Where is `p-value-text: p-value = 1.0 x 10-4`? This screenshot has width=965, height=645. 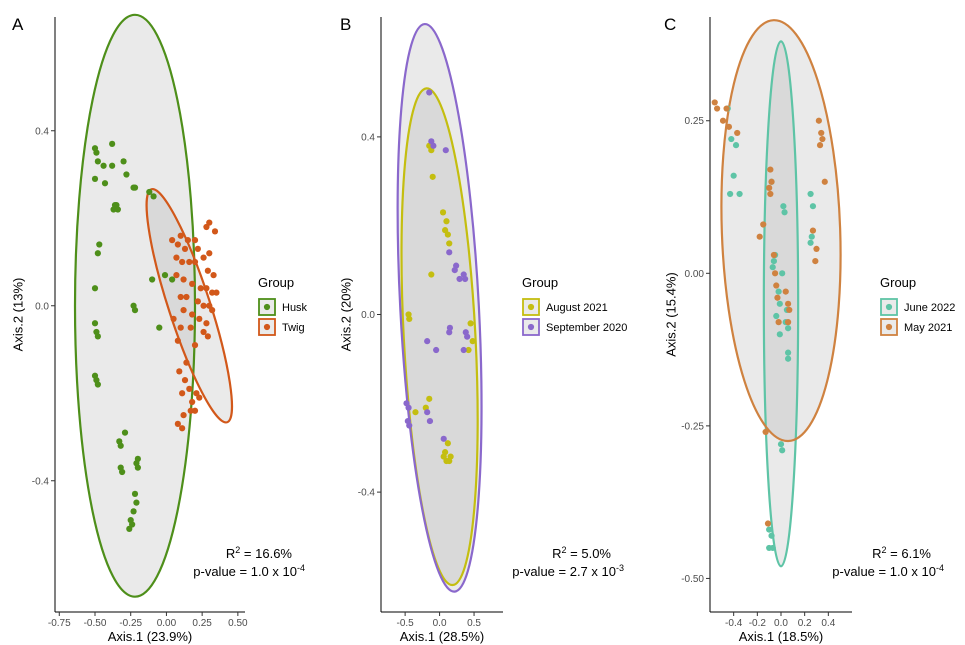
p-value-text: p-value = 1.0 x 10-4 is located at coordinates (249, 571).